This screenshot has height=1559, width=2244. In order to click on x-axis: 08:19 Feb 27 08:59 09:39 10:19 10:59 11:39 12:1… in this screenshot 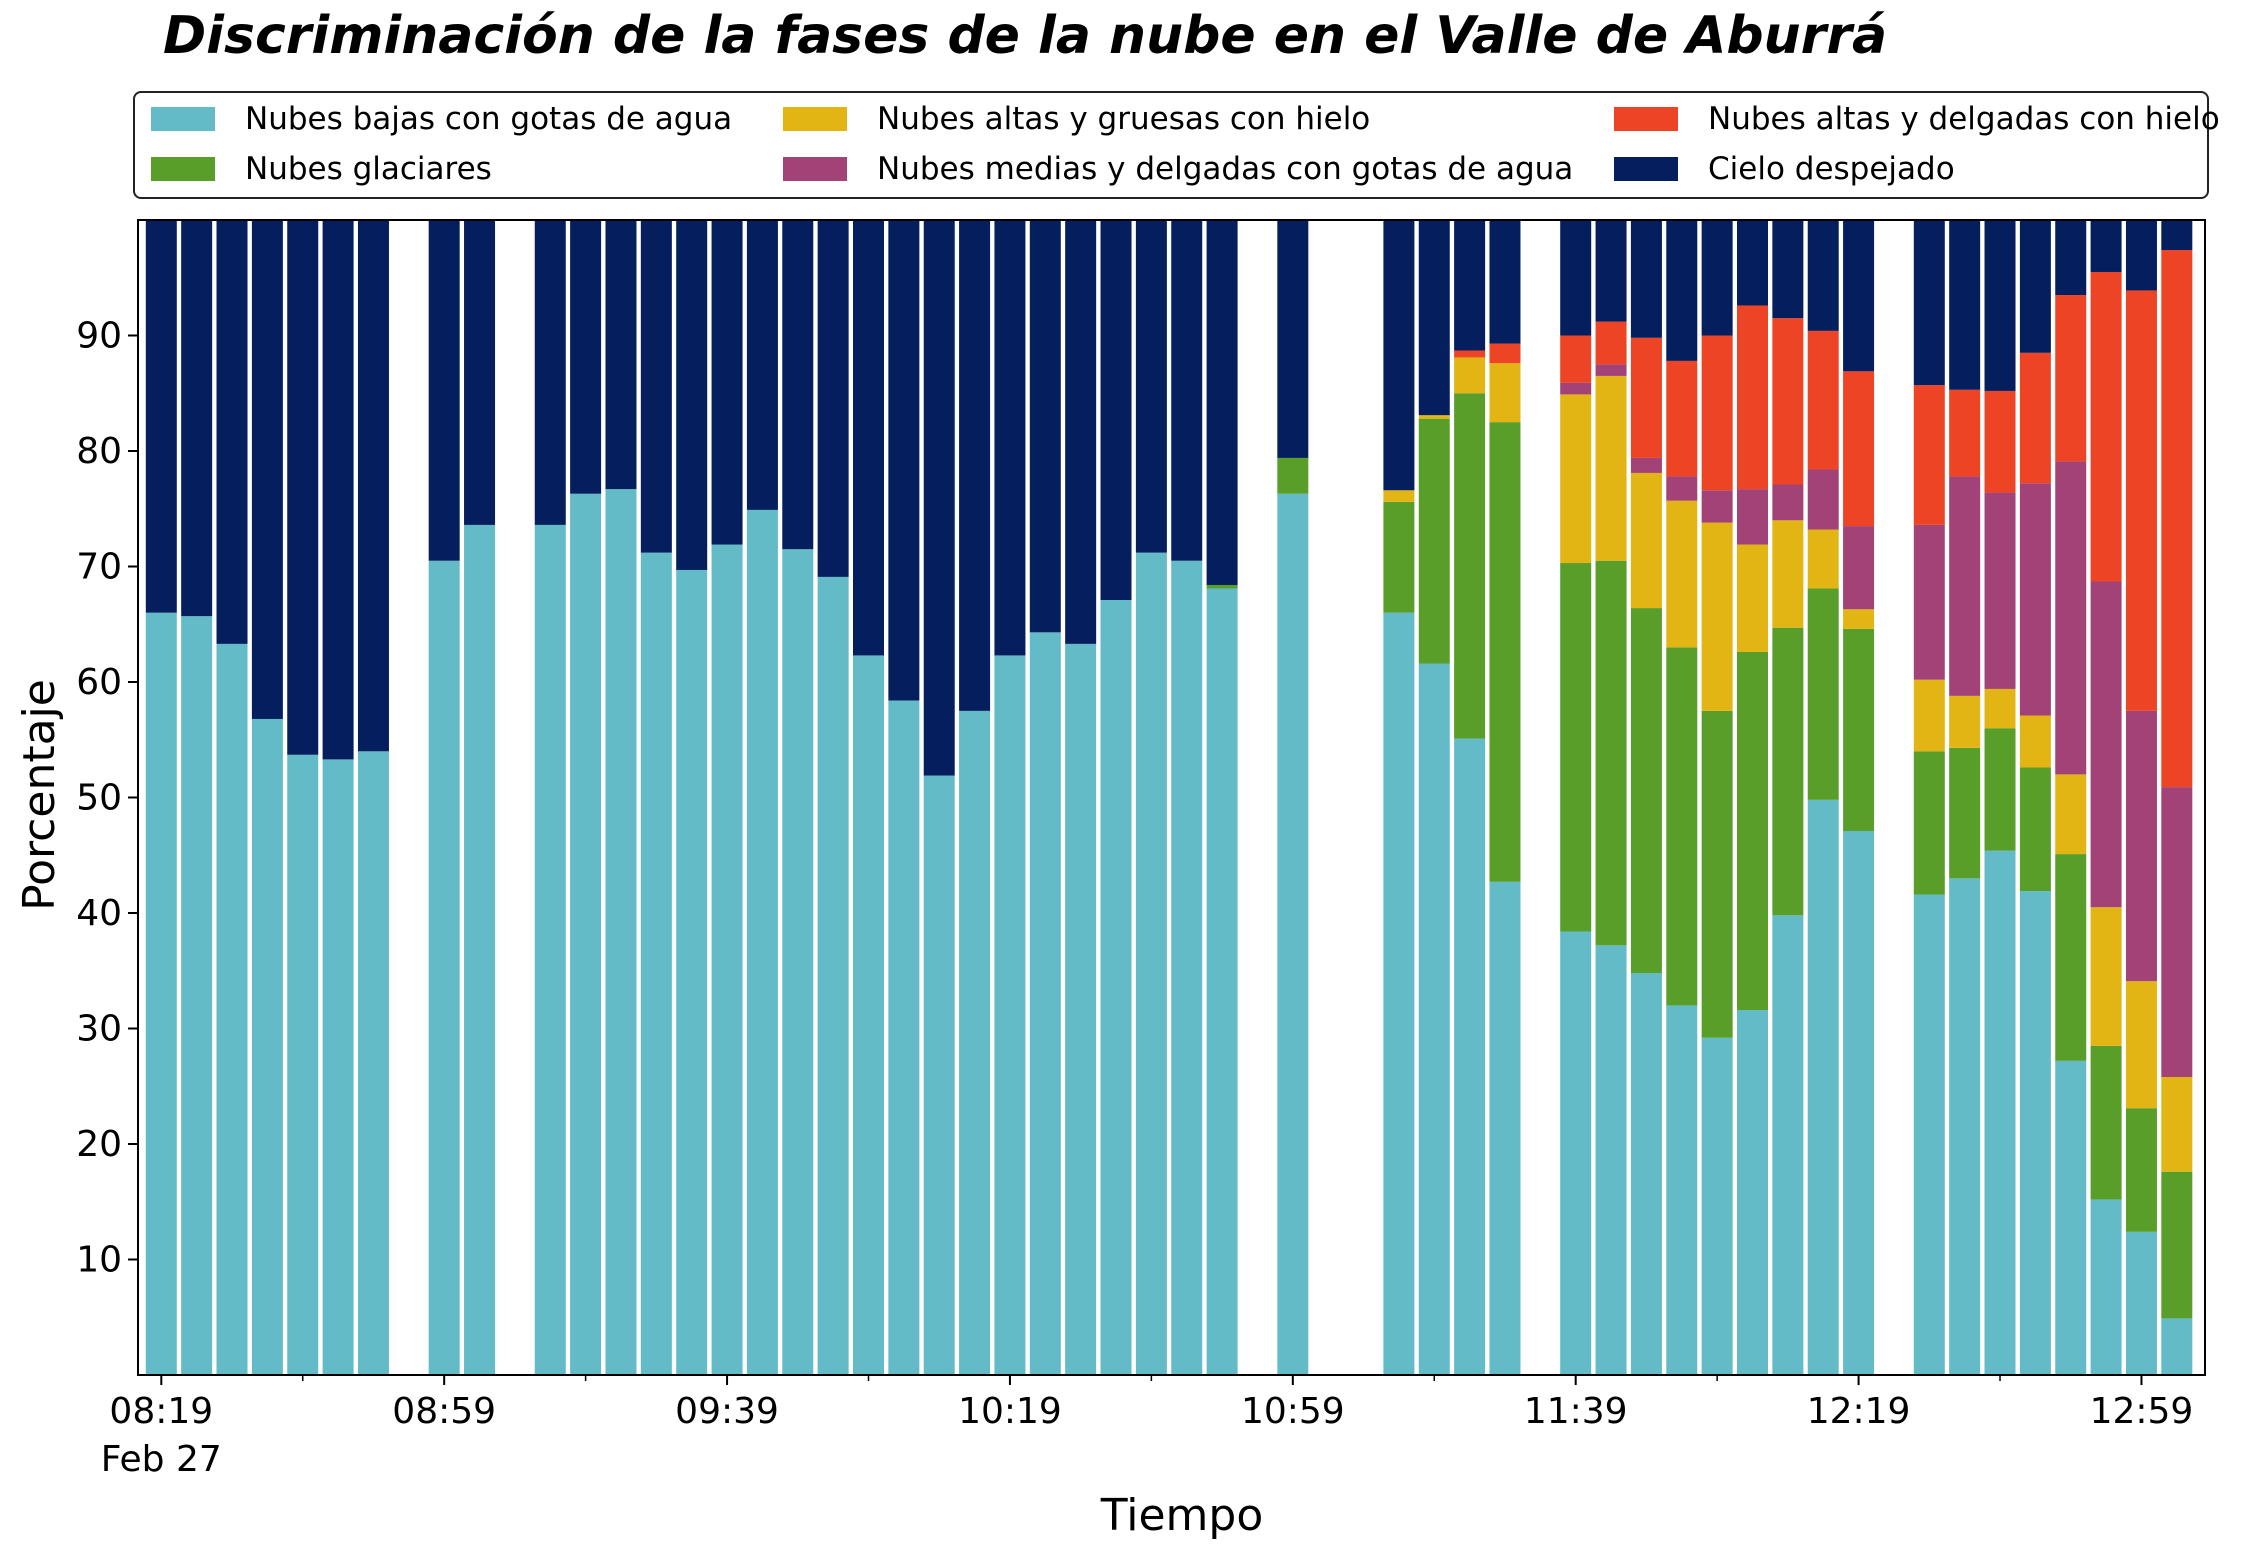, I will do `click(1147, 1427)`.